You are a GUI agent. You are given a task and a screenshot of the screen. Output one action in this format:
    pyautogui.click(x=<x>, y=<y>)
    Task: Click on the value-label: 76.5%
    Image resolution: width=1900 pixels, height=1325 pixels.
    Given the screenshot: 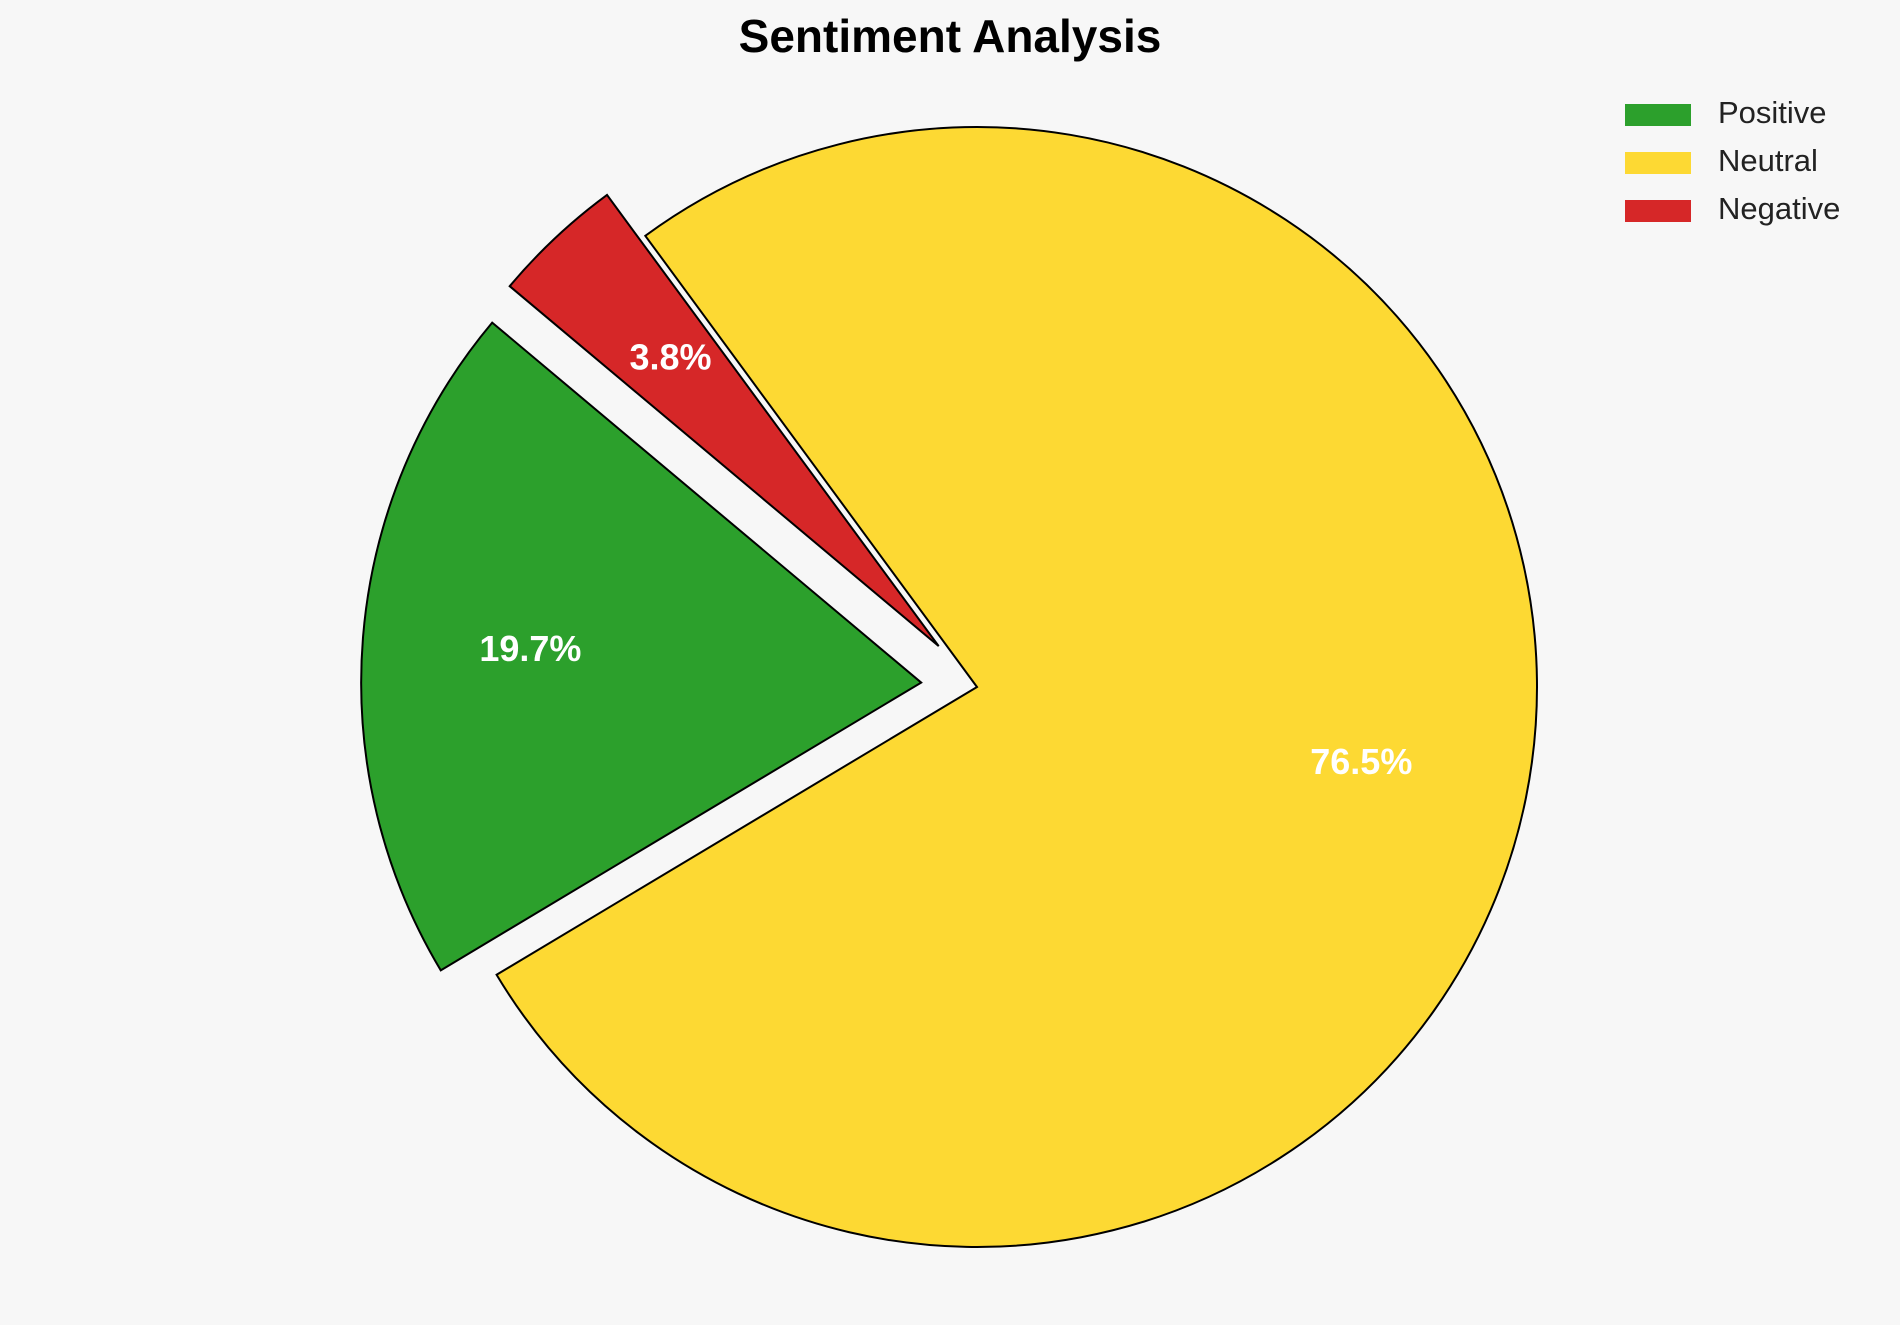 What is the action you would take?
    pyautogui.click(x=1361, y=761)
    